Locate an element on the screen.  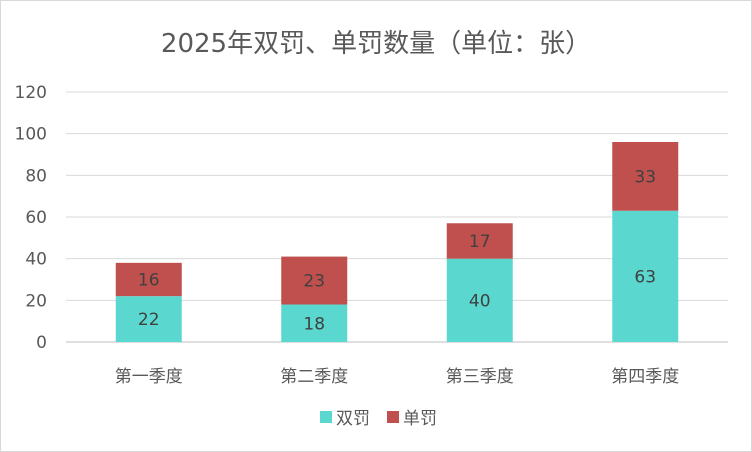
y-tick-label: 20 is located at coordinates (36, 301).